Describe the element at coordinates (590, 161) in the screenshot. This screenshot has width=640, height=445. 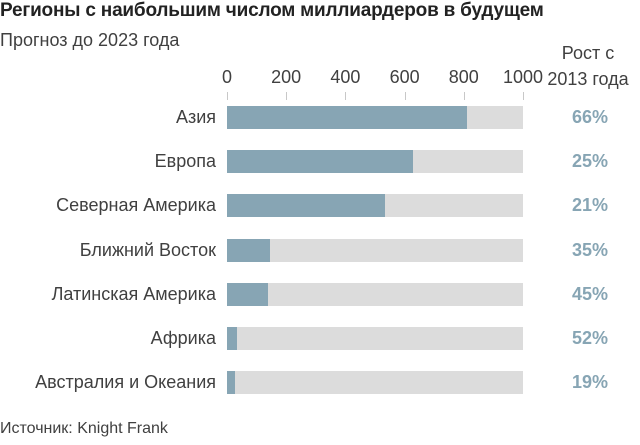
I see `growth-value: 25%` at that location.